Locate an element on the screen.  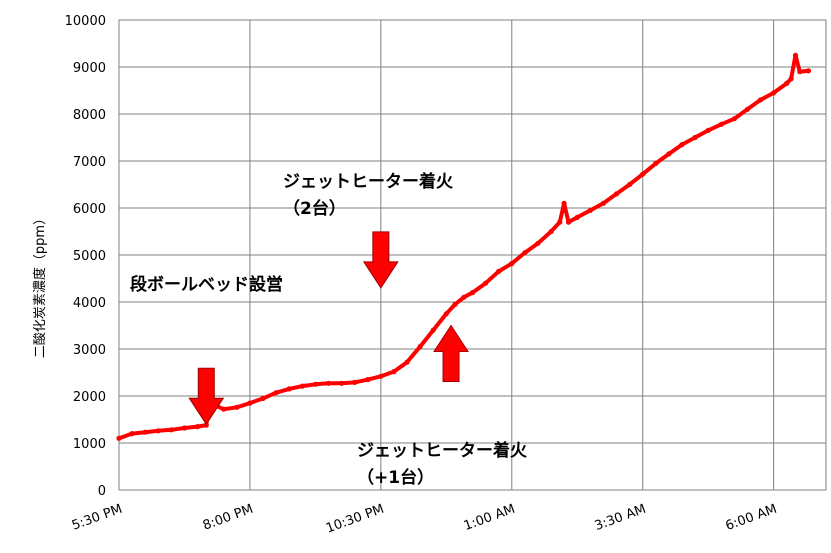
x-tick-label: 3:30 AM is located at coordinates (620, 518).